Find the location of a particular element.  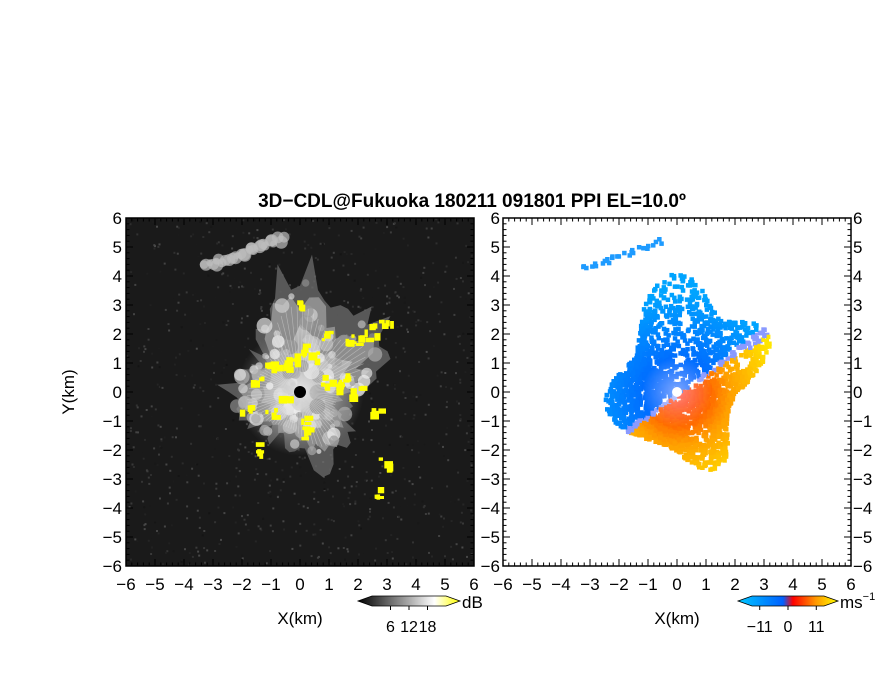

y-tick-label: −6 is located at coordinates (490, 566).